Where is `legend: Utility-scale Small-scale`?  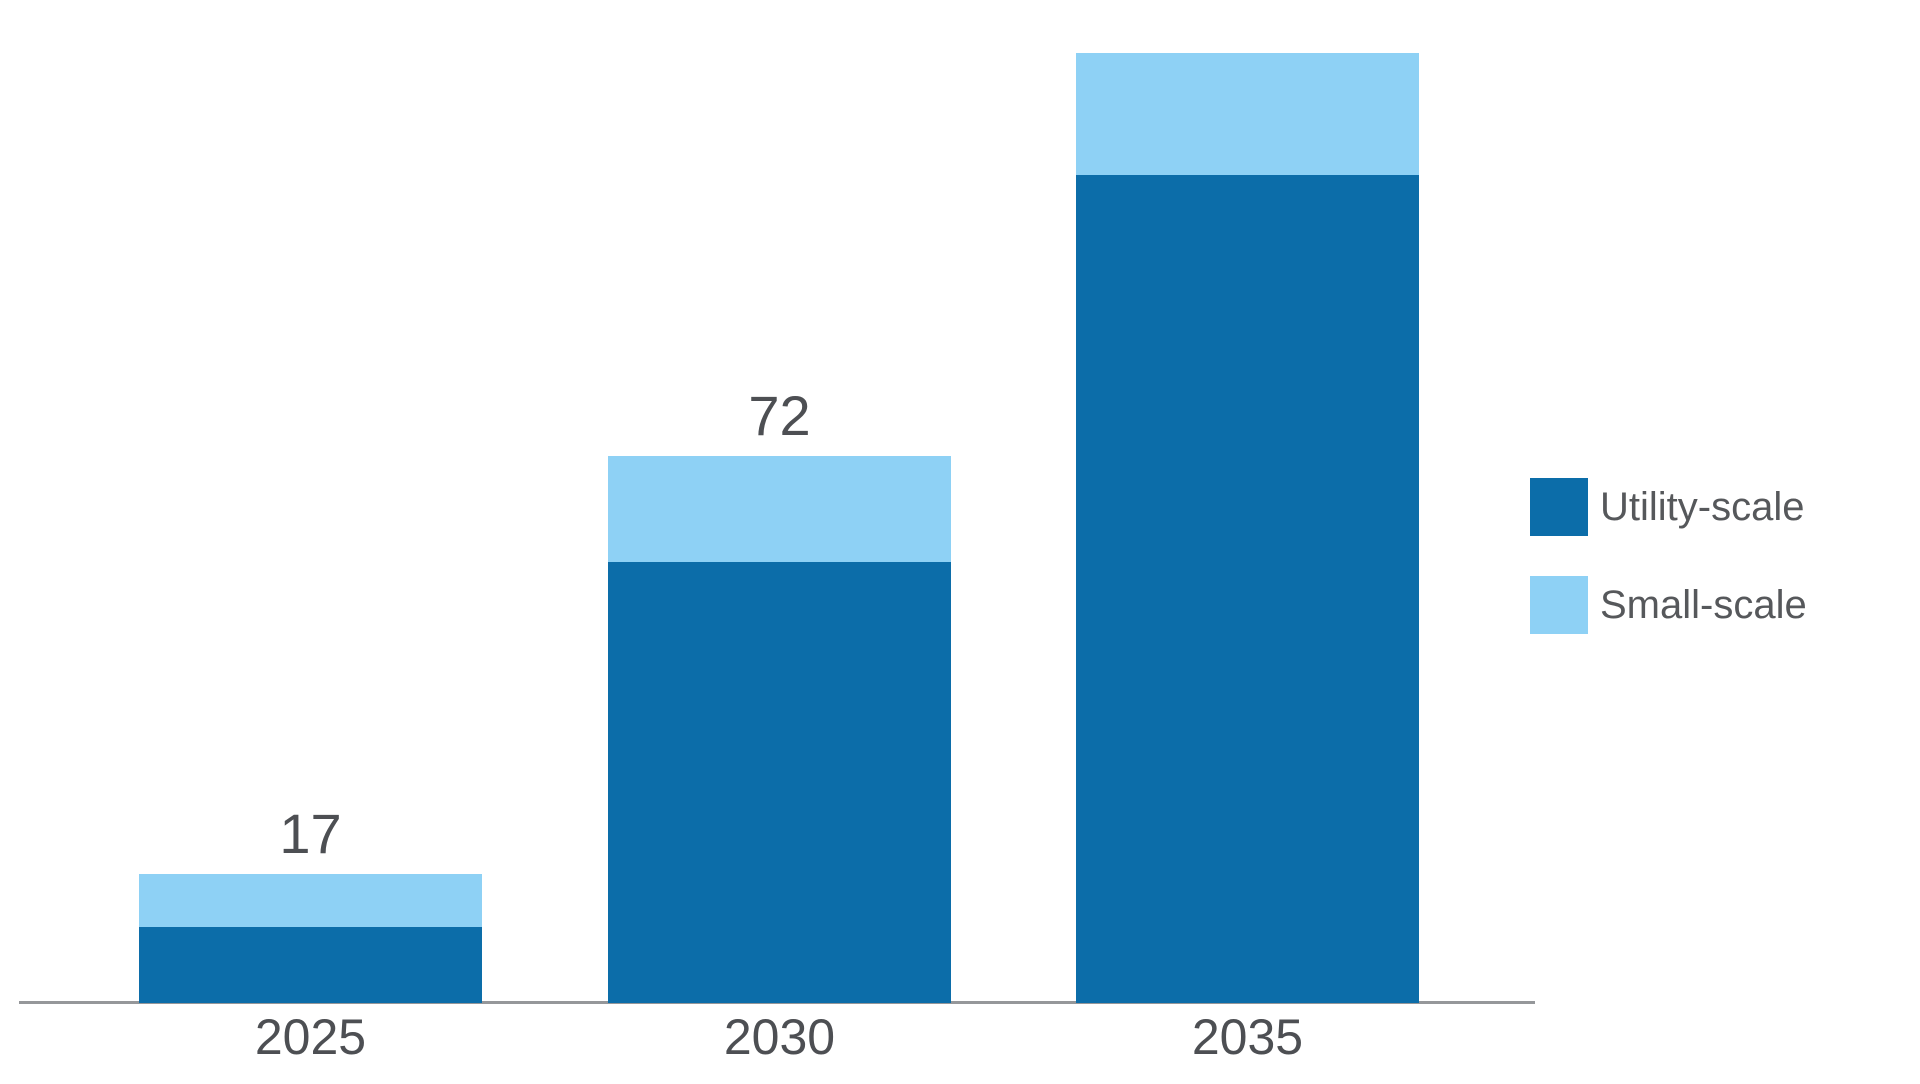
legend: Utility-scale Small-scale is located at coordinates (1668, 576).